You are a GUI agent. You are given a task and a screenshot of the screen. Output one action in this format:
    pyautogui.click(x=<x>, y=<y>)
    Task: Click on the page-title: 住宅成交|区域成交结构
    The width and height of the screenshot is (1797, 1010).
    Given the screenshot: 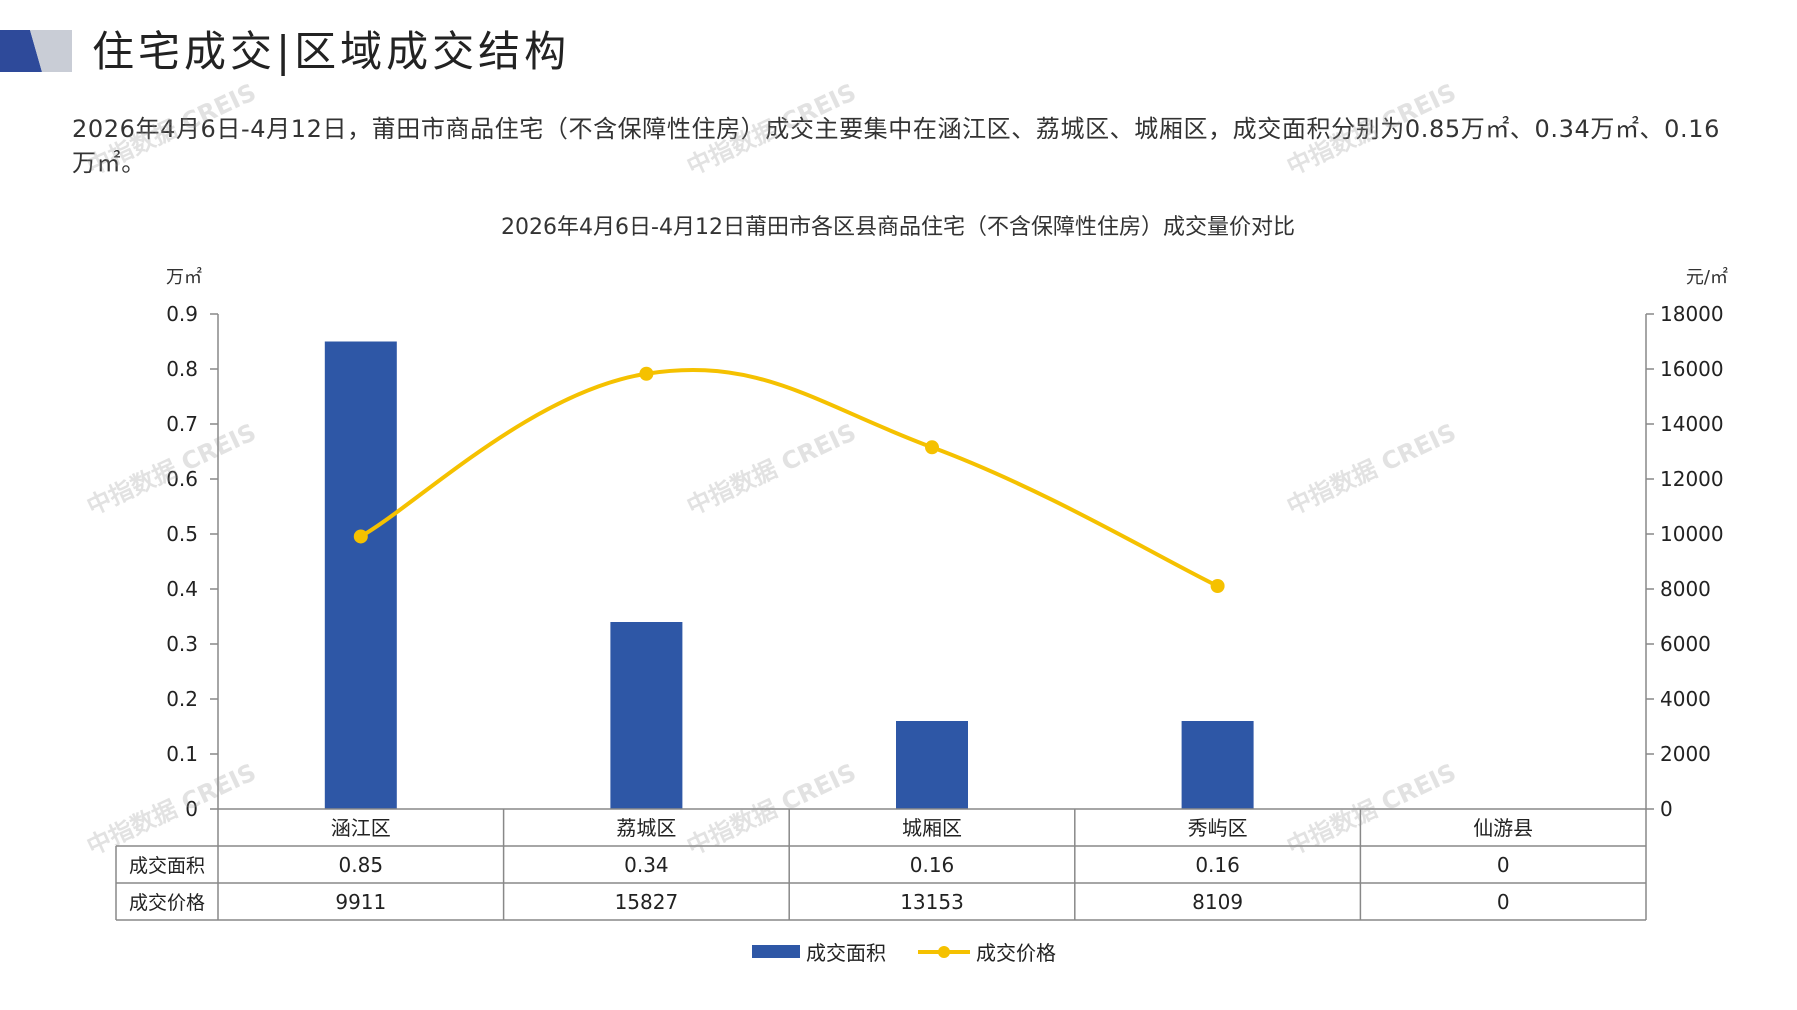 What is the action you would take?
    pyautogui.click(x=331, y=51)
    